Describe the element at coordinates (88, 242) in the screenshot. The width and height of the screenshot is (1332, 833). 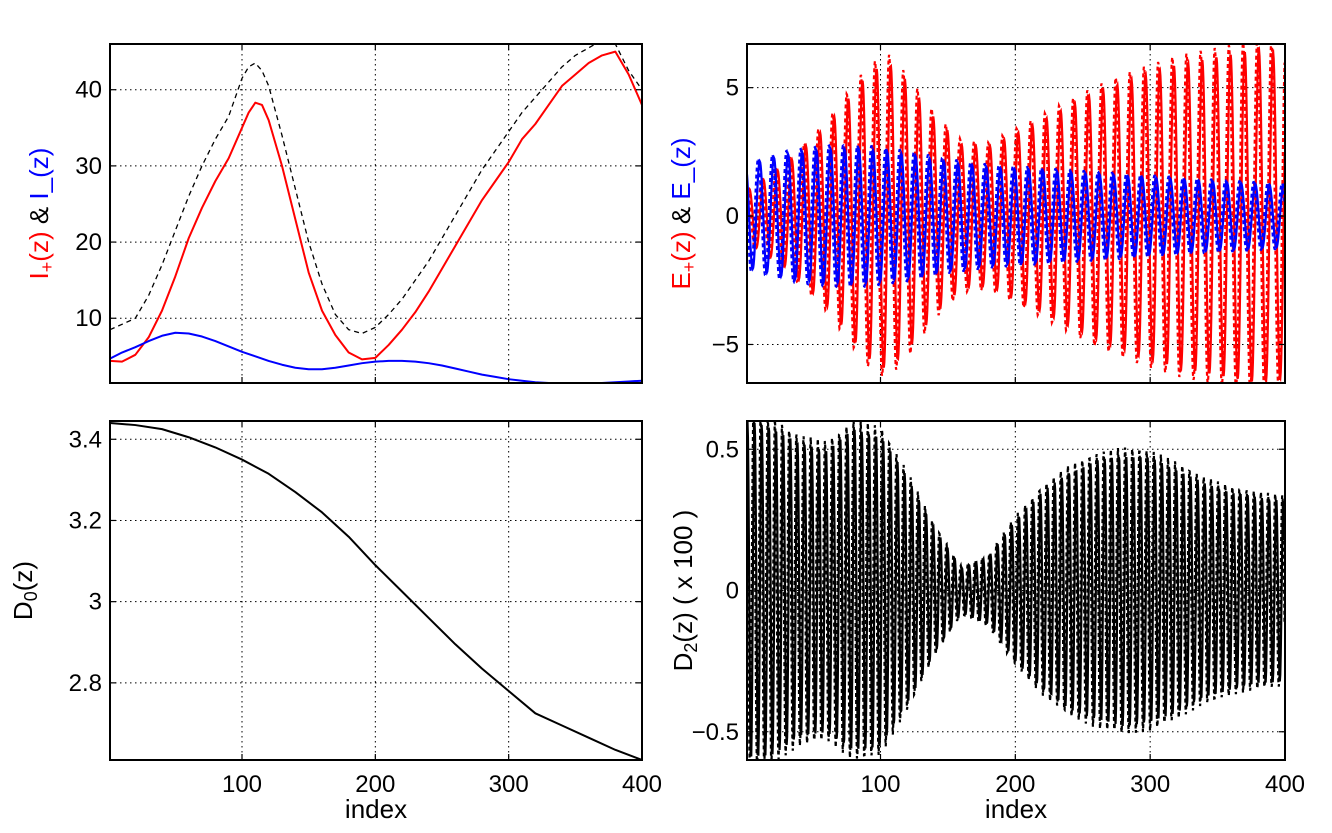
I see `y-tick-label: 20` at that location.